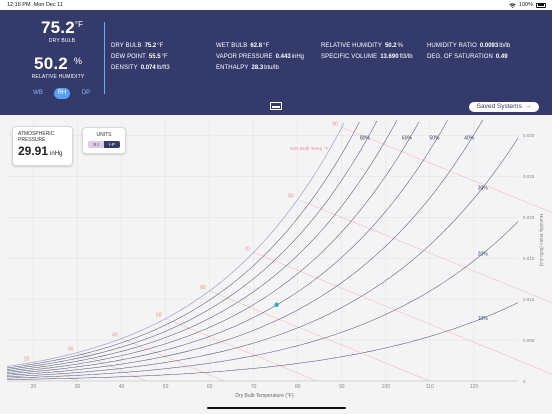  What do you see at coordinates (291, 196) in the screenshot?
I see `wet-bulb-label-80: 80` at bounding box center [291, 196].